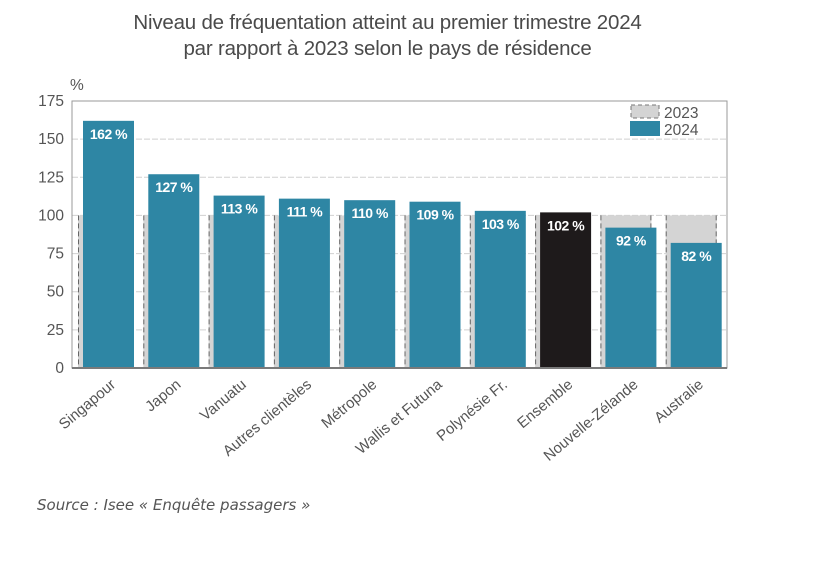  What do you see at coordinates (51, 235) in the screenshot?
I see `y-axis-ticks: 0 25 50 75 100 125 150 175` at bounding box center [51, 235].